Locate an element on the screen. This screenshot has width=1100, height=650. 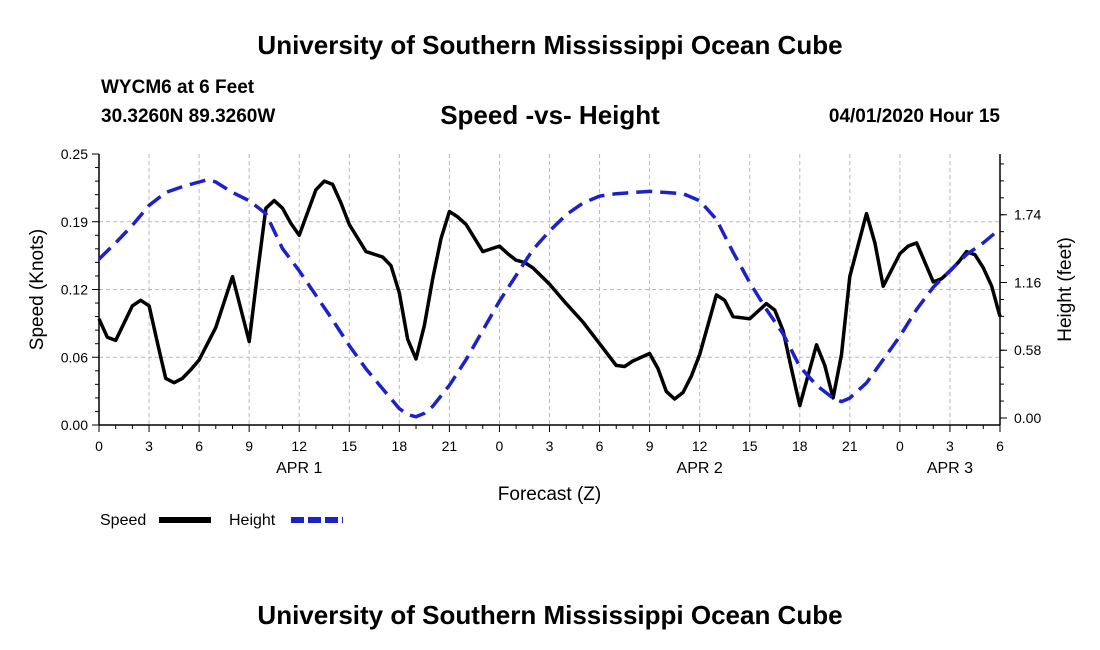
day-label: APR 3 is located at coordinates (950, 468).